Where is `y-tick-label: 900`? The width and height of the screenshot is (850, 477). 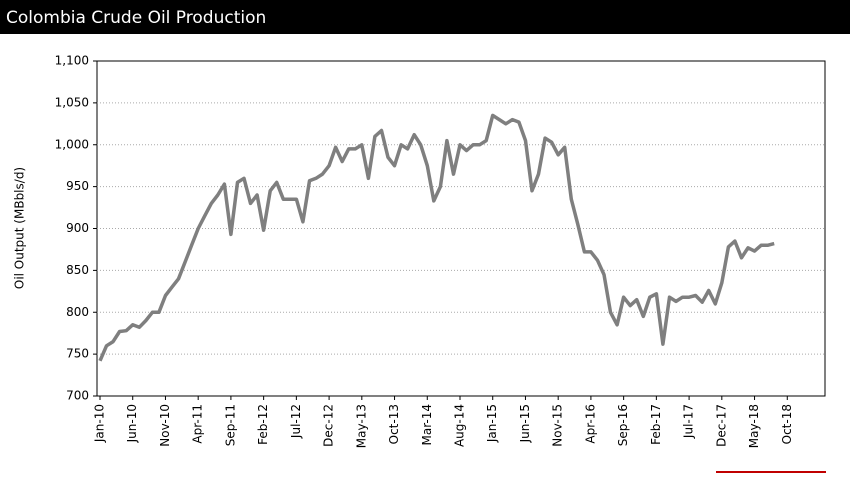 y-tick-label: 900 is located at coordinates (77, 228).